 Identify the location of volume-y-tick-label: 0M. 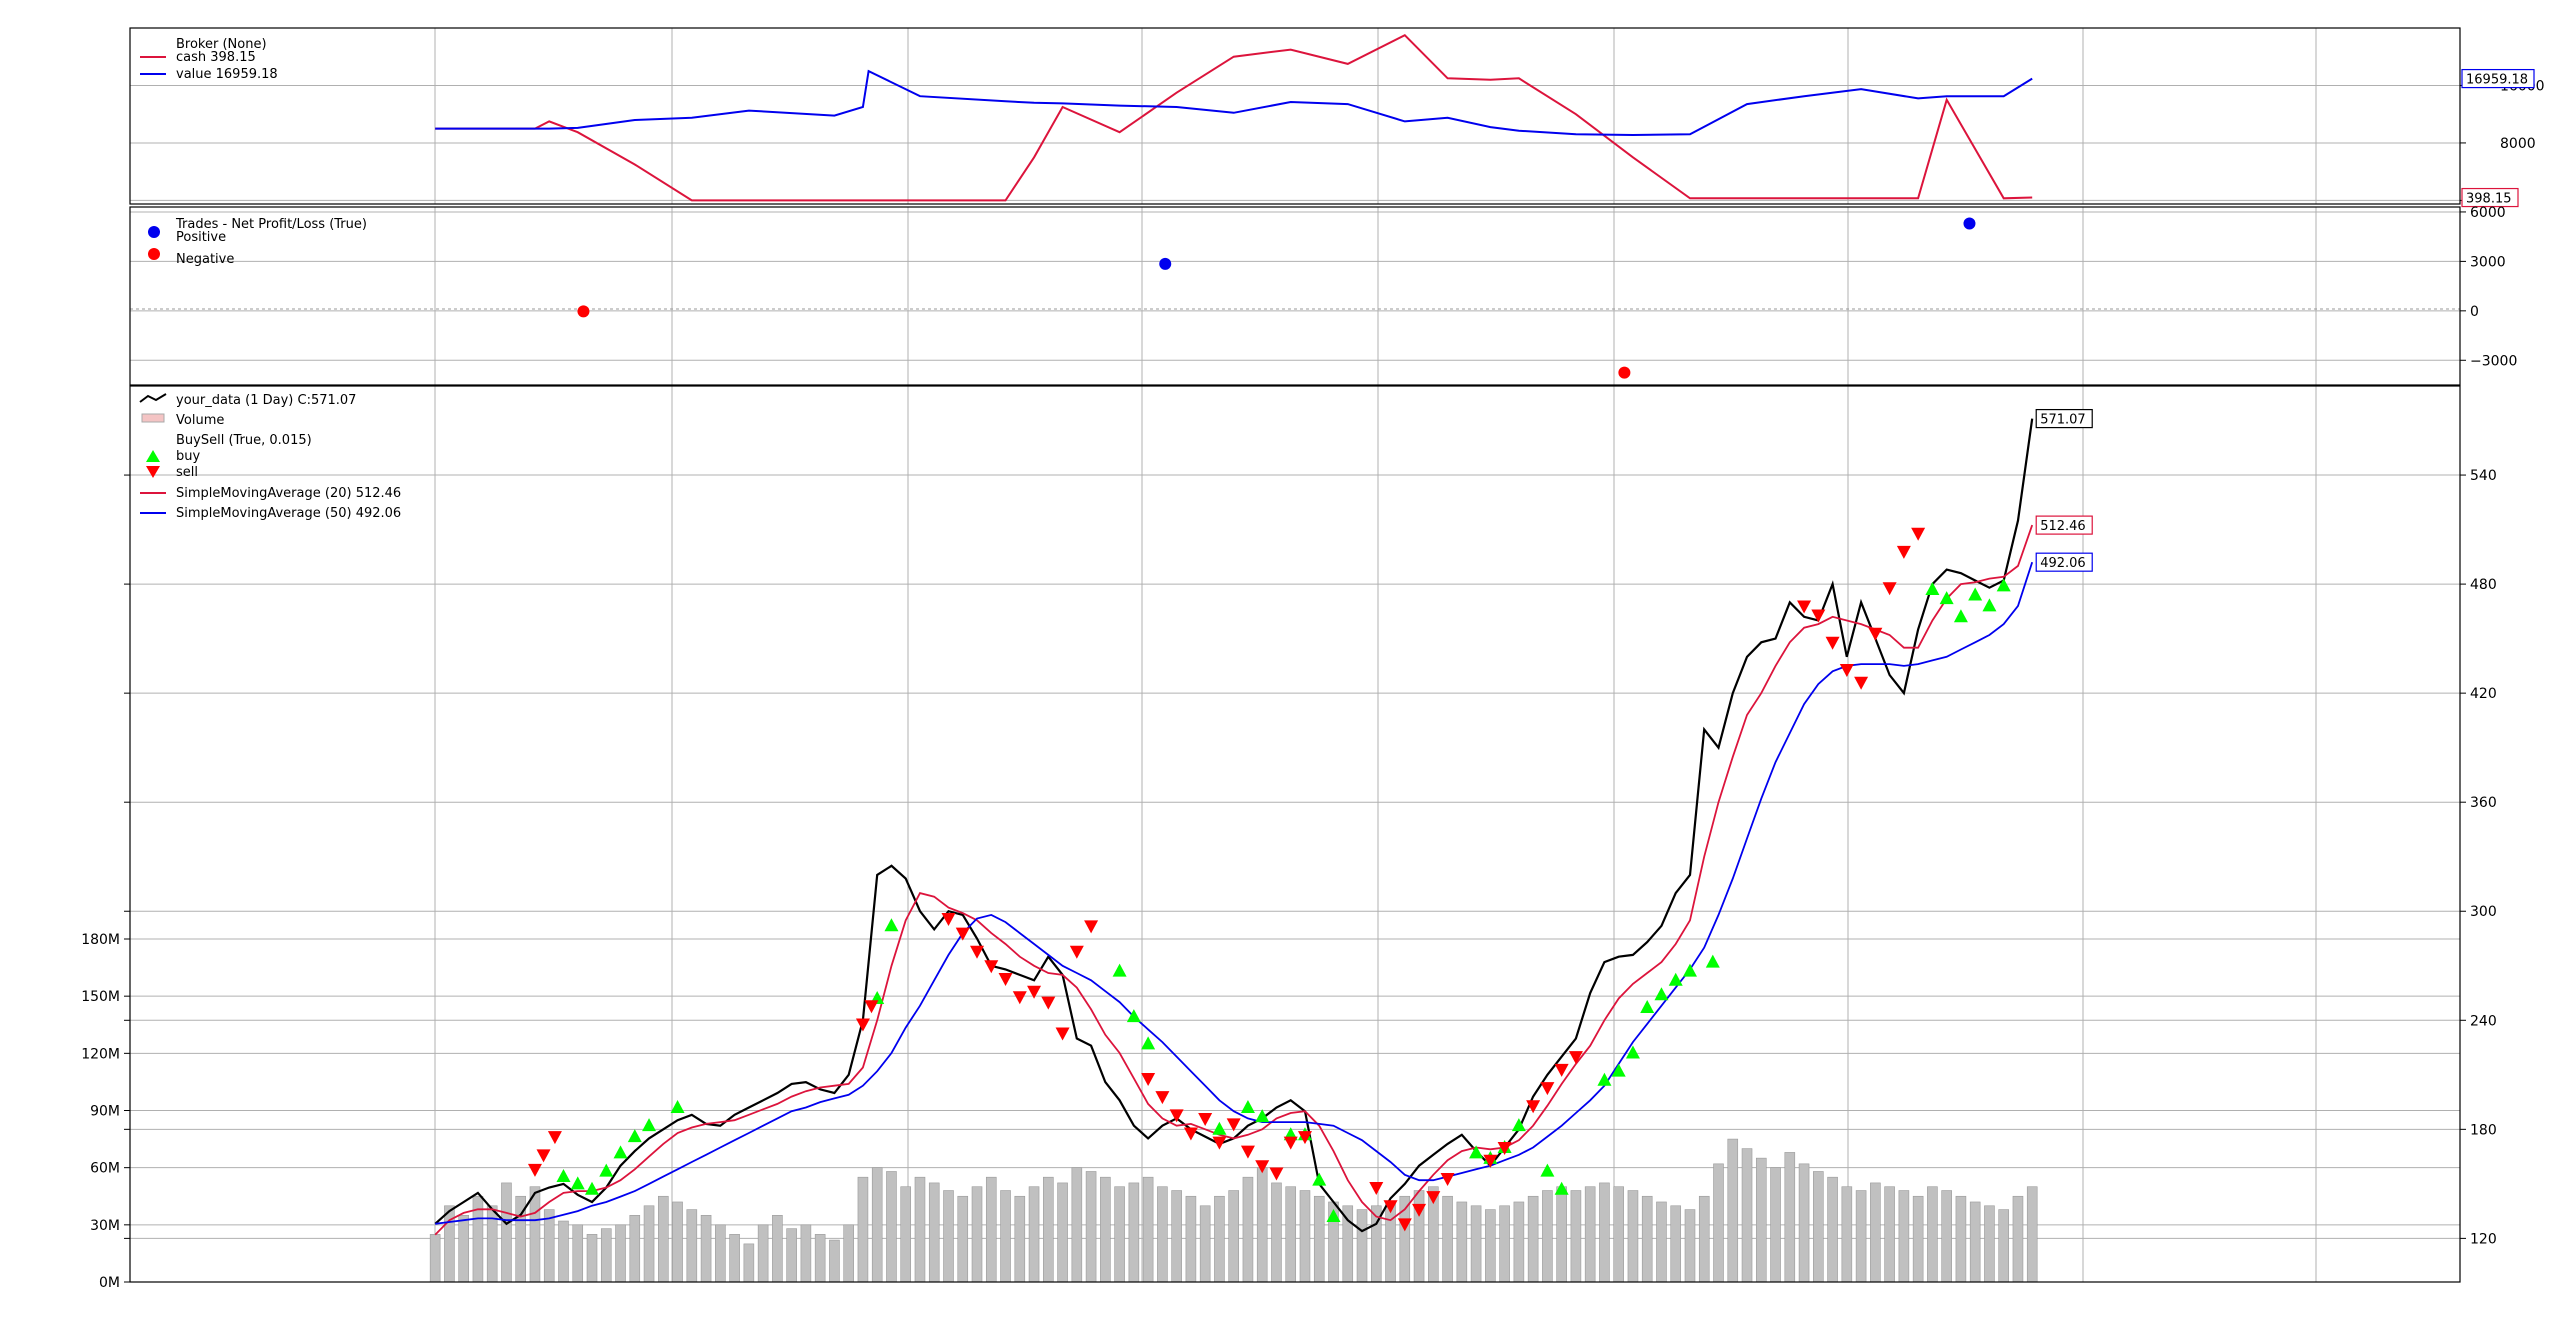
(109, 1283).